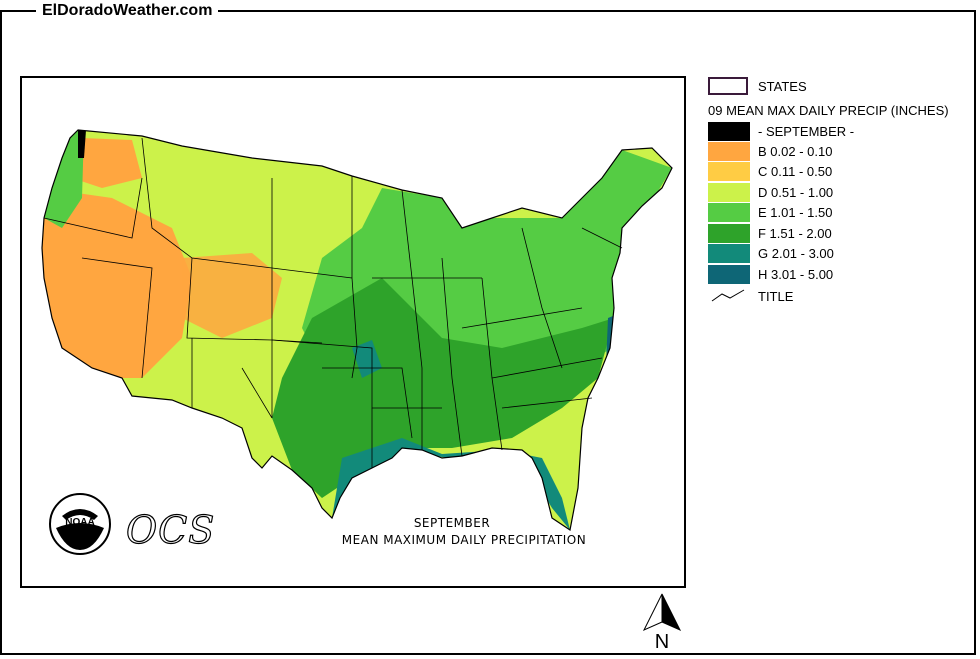 Image resolution: width=980 pixels, height=659 pixels. I want to click on legend-item-label: E 1.01 - 1.50, so click(795, 212).